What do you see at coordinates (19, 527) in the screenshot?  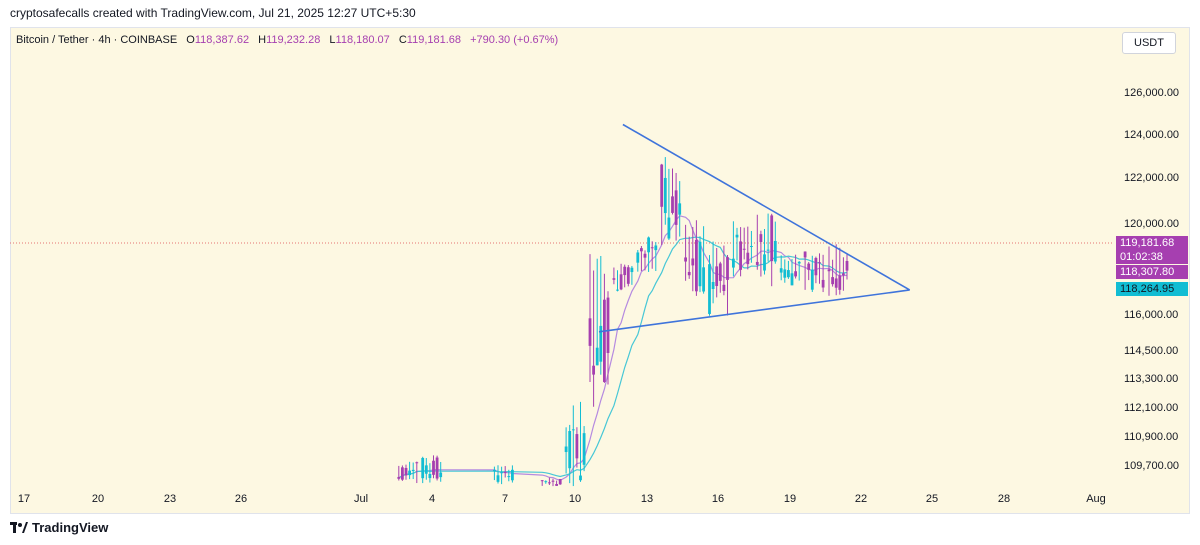 I see `tradingview-icon` at bounding box center [19, 527].